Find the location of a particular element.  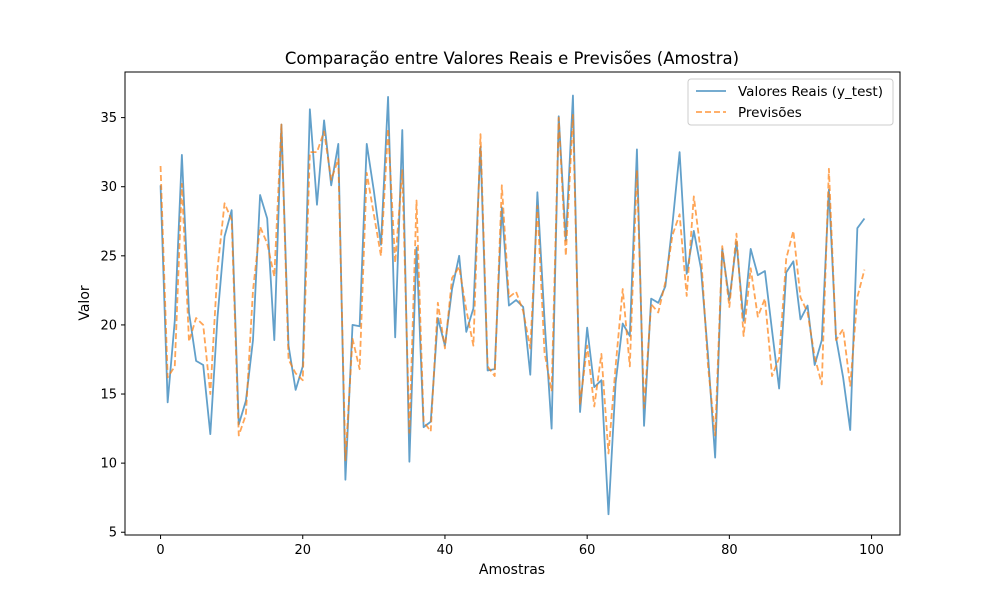

y-tick-label: 35 is located at coordinates (108, 118).